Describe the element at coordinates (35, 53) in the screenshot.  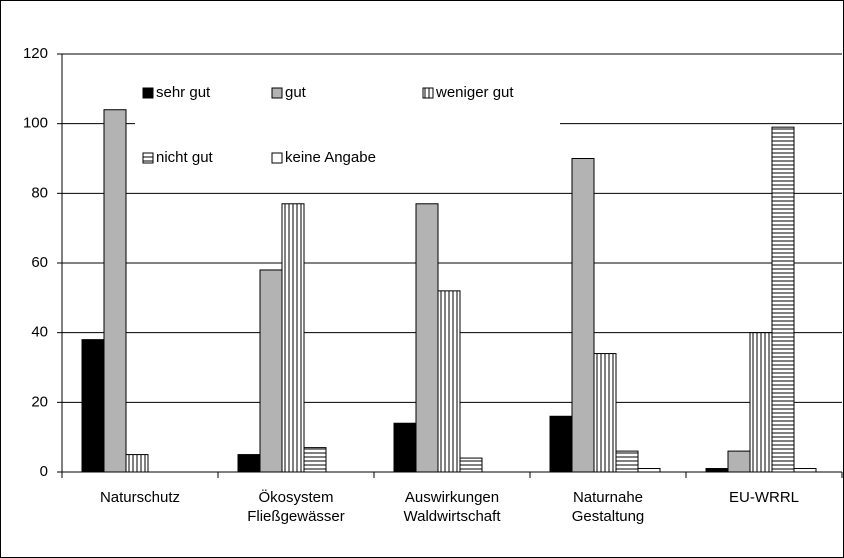
I see `y-tick-label: 120` at that location.